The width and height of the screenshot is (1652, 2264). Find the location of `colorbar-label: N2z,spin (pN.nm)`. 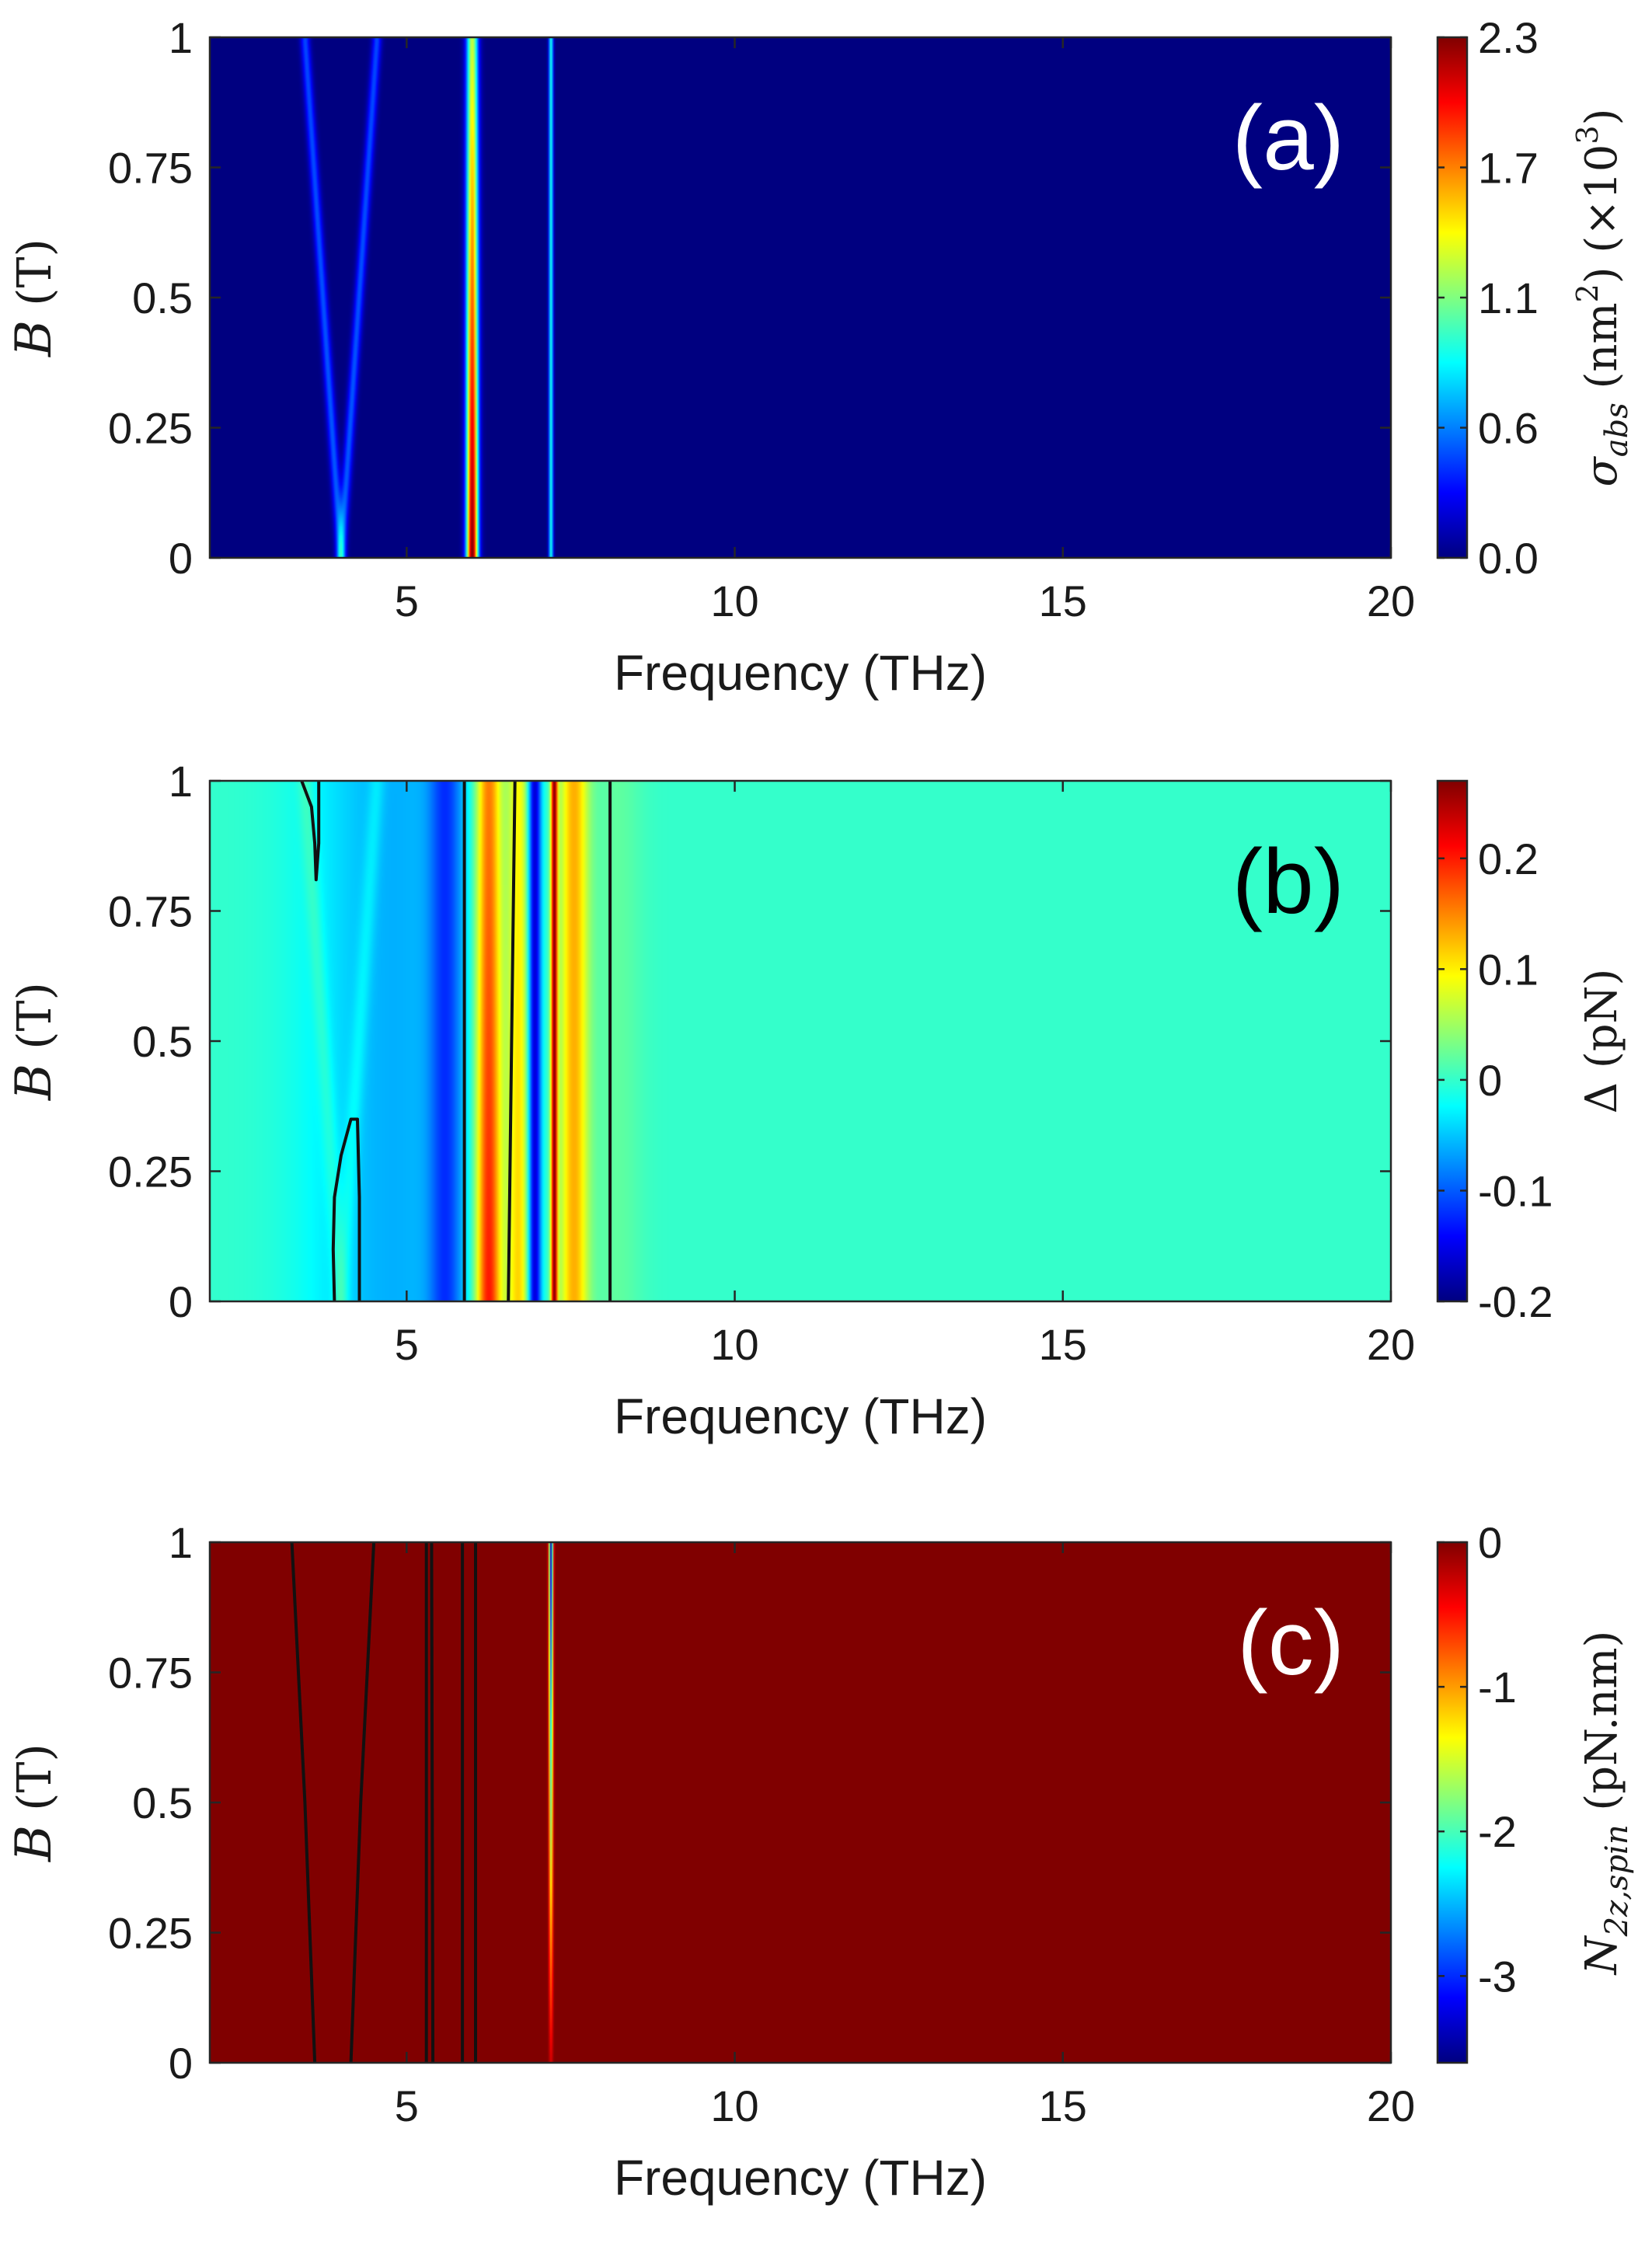

colorbar-label: N2z,spin (pN.nm) is located at coordinates (1606, 1804).